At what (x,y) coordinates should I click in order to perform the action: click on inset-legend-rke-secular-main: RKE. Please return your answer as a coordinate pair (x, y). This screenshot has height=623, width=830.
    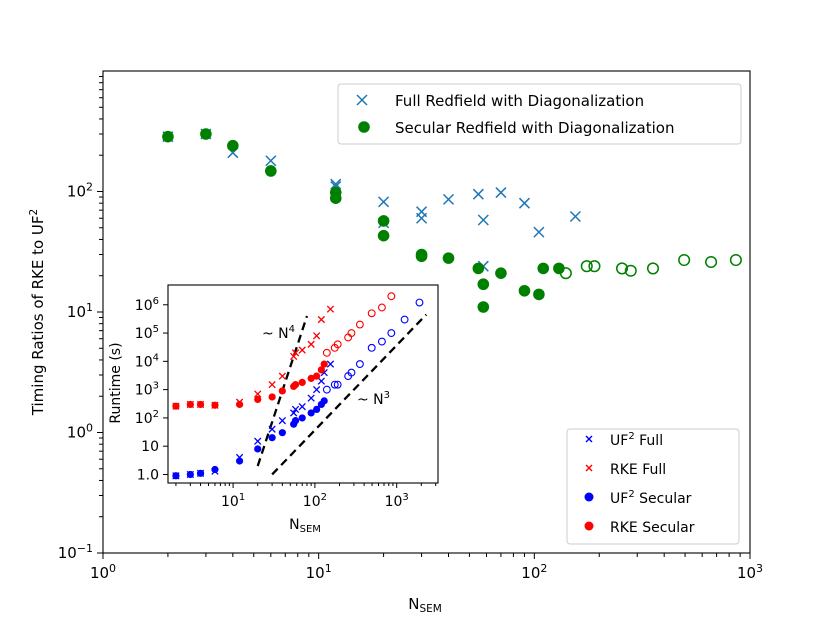
    Looking at the image, I should click on (624, 528).